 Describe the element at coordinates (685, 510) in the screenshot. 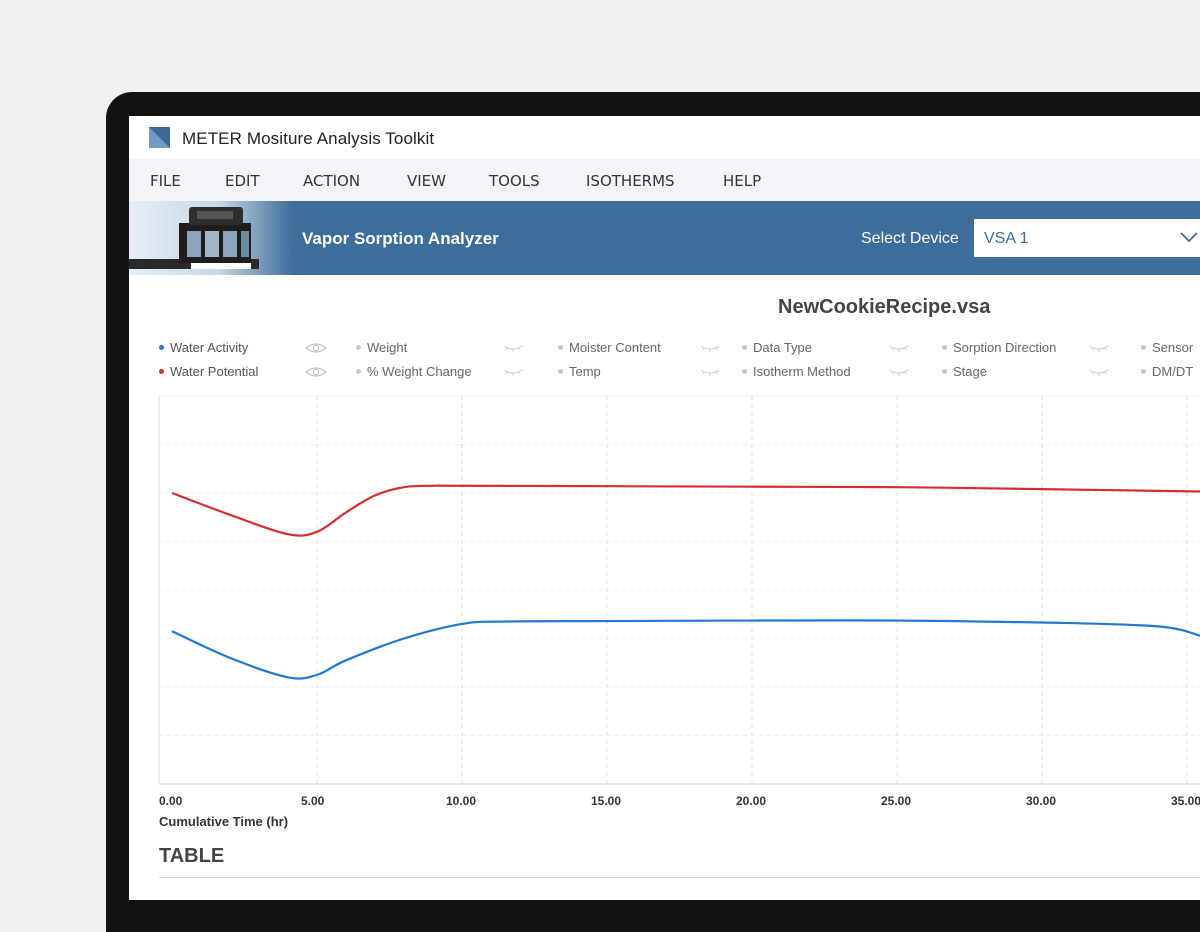

I see `series-line-water-potential` at that location.